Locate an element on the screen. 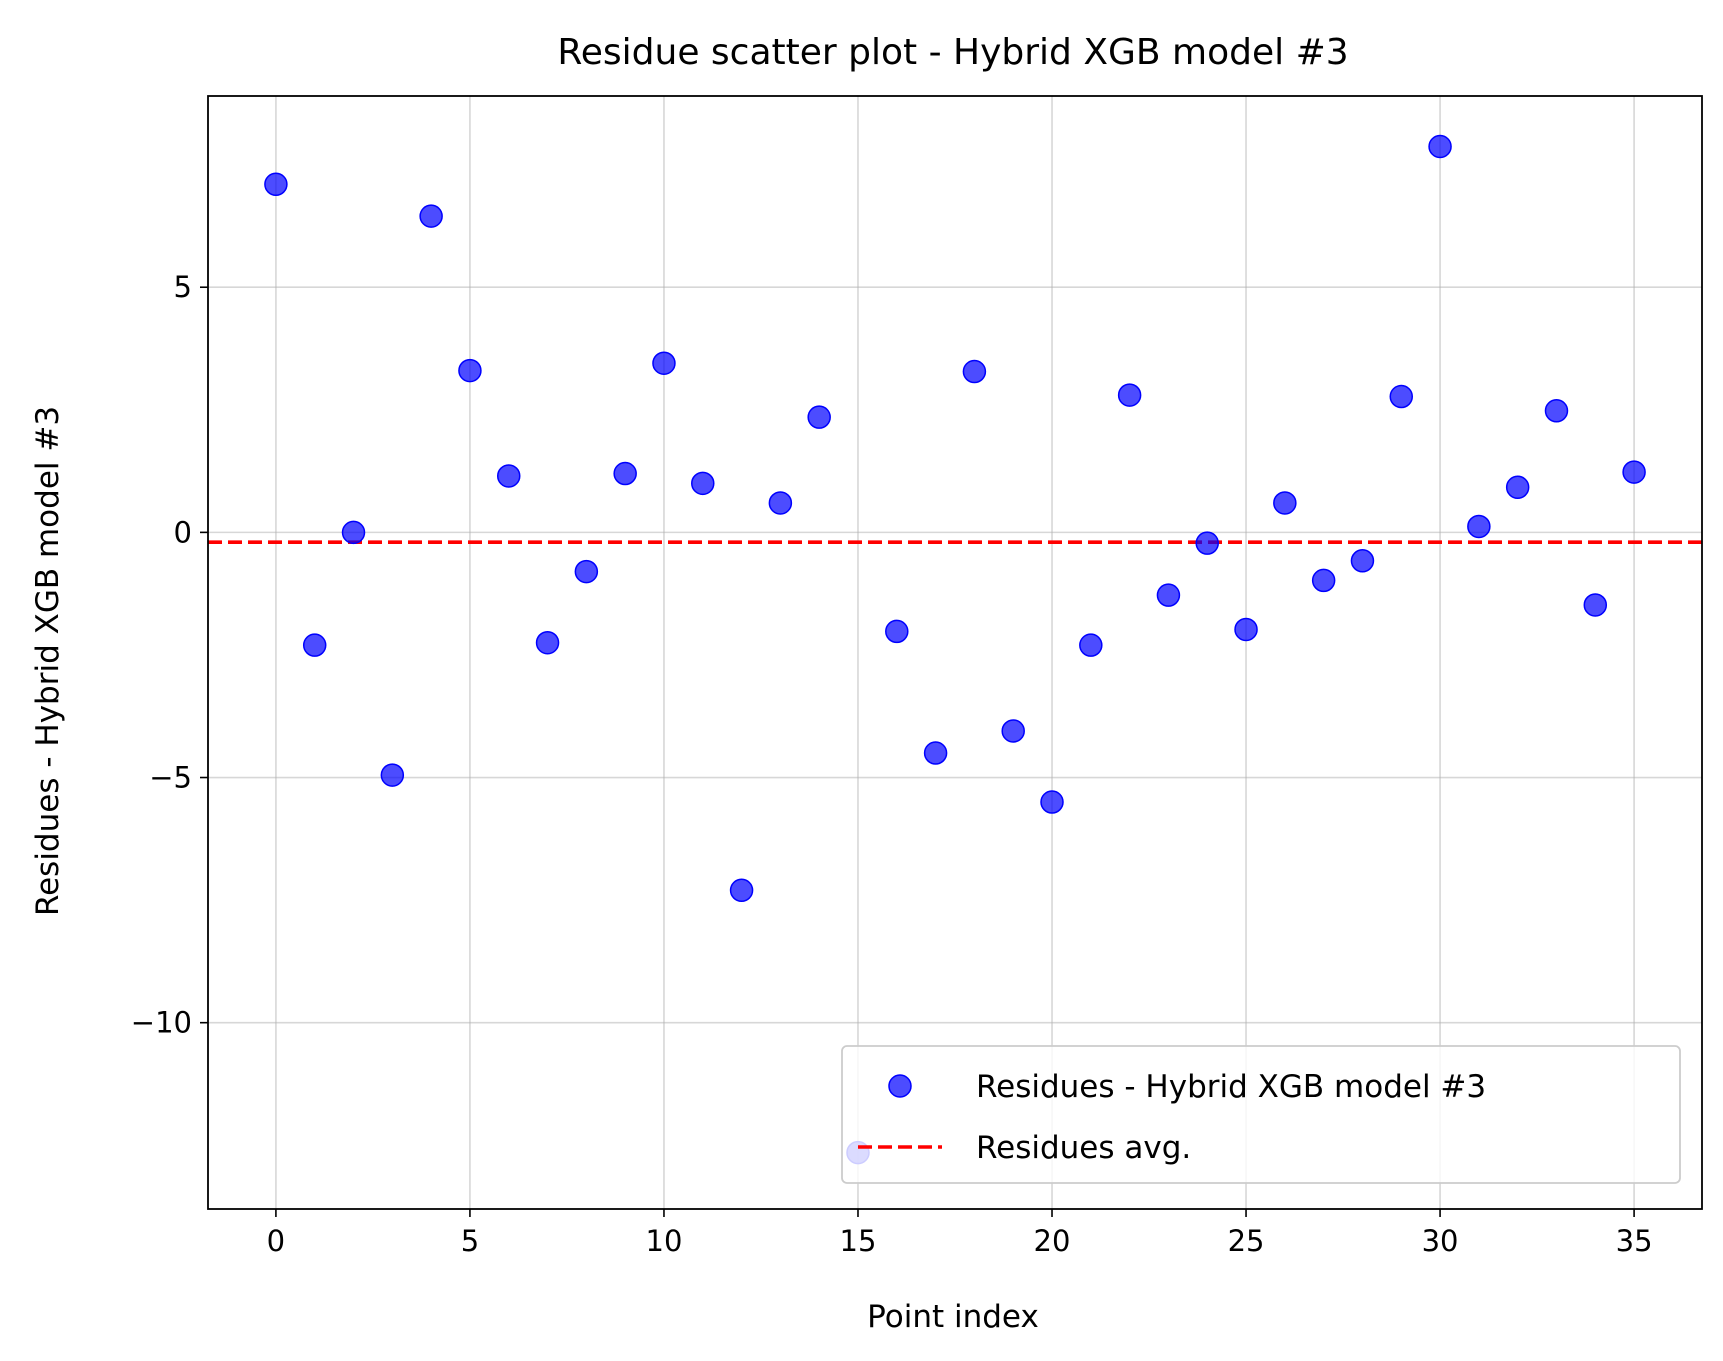 The image size is (1723, 1361). x-axis-ticks: 0 5 10 15 20 25 30 35 is located at coordinates (960, 1233).